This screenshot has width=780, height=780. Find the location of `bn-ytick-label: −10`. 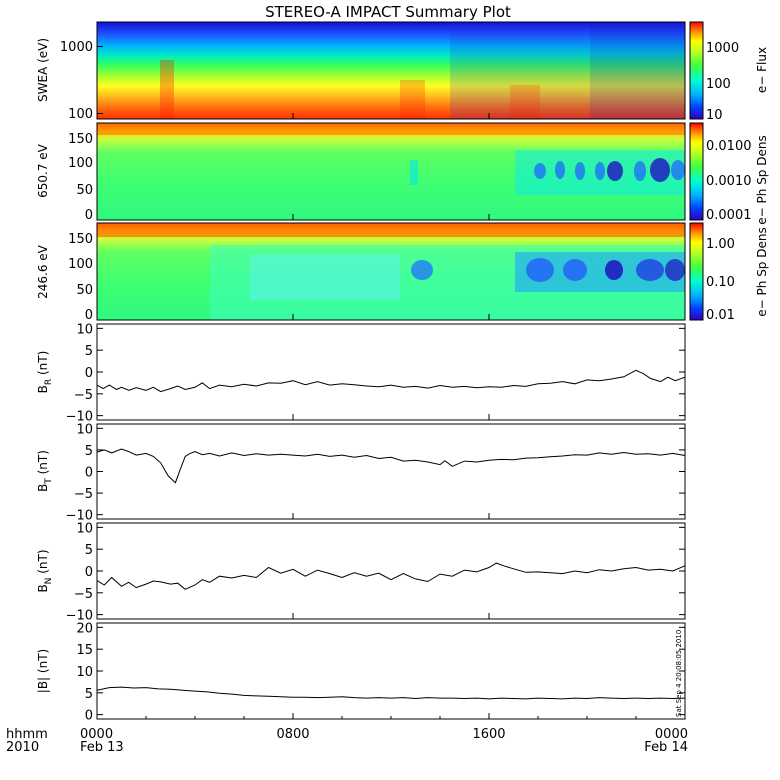

bn-ytick-label: −10 is located at coordinates (79, 616).